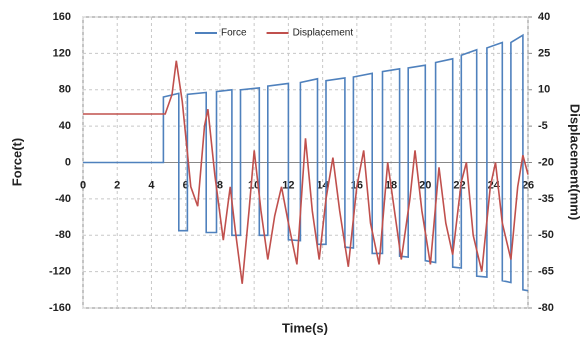 This screenshot has width=585, height=348. What do you see at coordinates (323, 33) in the screenshot?
I see `legend-label: Displacement` at bounding box center [323, 33].